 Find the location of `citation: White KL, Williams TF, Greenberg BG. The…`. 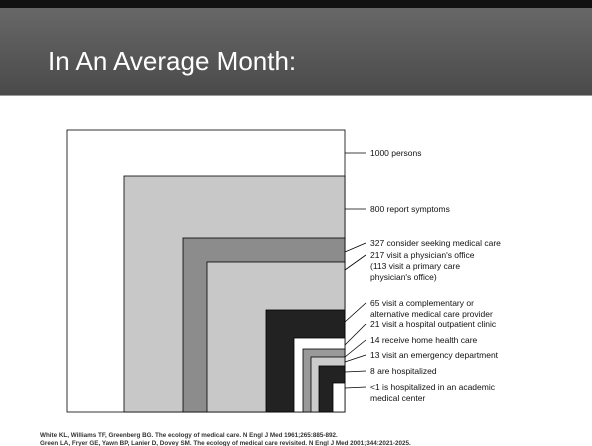

citation: White KL, Williams TF, Greenberg BG. The… is located at coordinates (189, 435).